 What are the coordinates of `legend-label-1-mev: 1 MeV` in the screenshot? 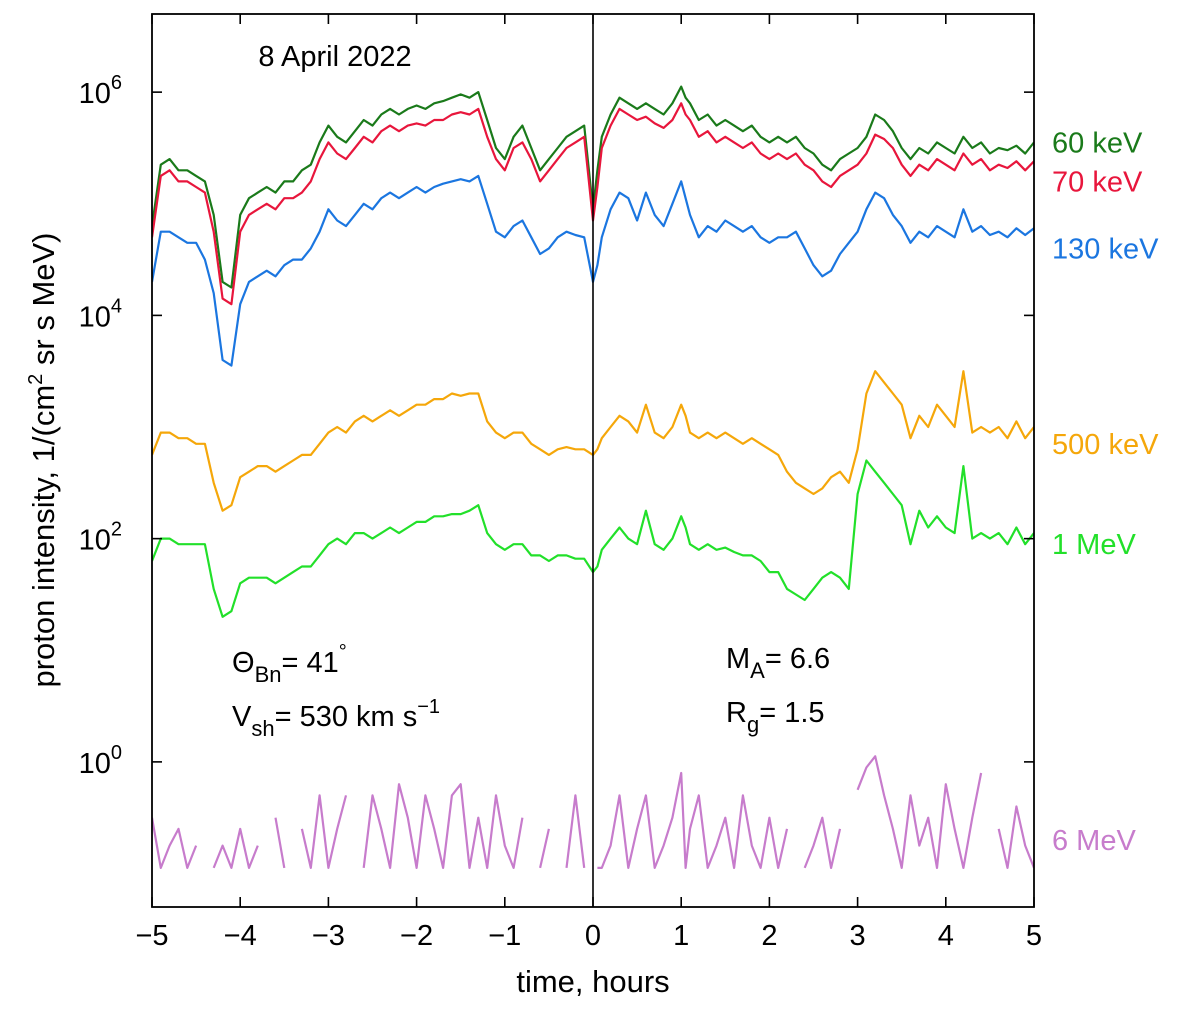 It's located at (1094, 545).